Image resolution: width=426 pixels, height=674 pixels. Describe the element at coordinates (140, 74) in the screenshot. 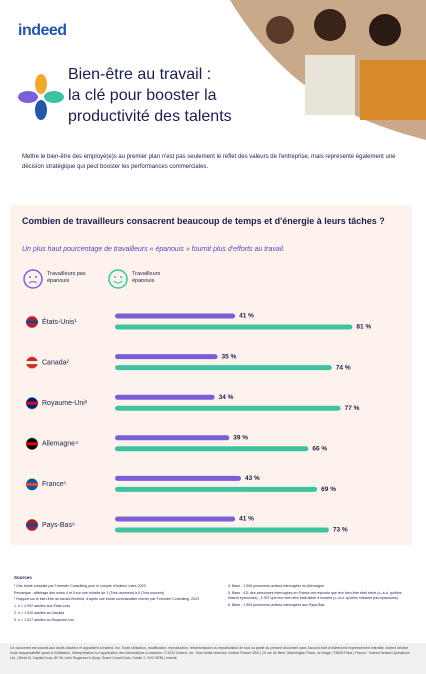

I see `title-line: Bien-être au travail :` at that location.